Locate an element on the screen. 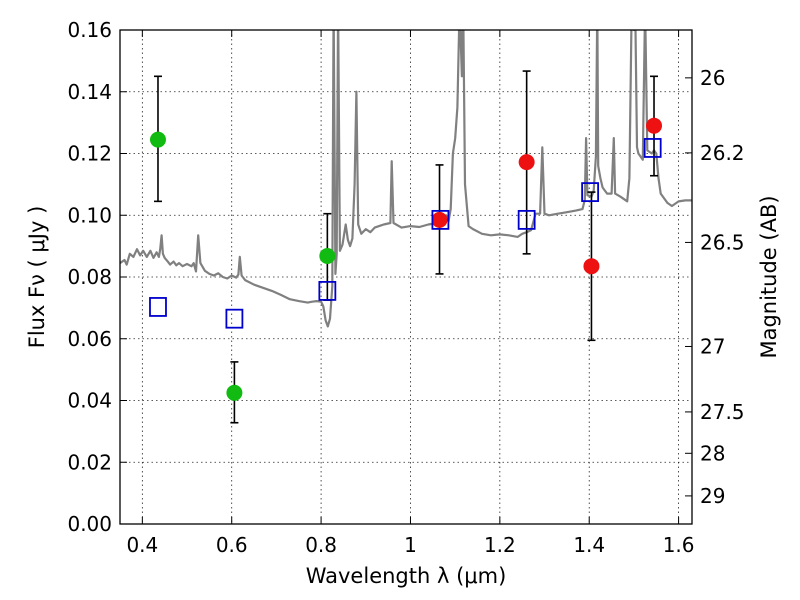 The width and height of the screenshot is (800, 600). x-tick-label: 0.8 is located at coordinates (321, 545).